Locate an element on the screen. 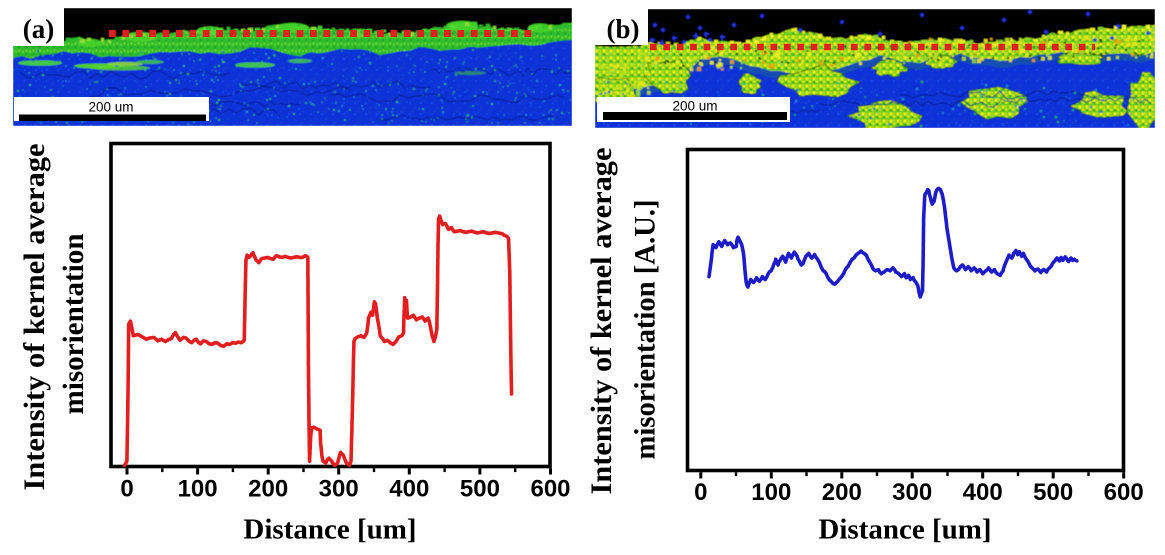 The width and height of the screenshot is (1165, 555). svg-text: (a) is located at coordinates (38, 29).